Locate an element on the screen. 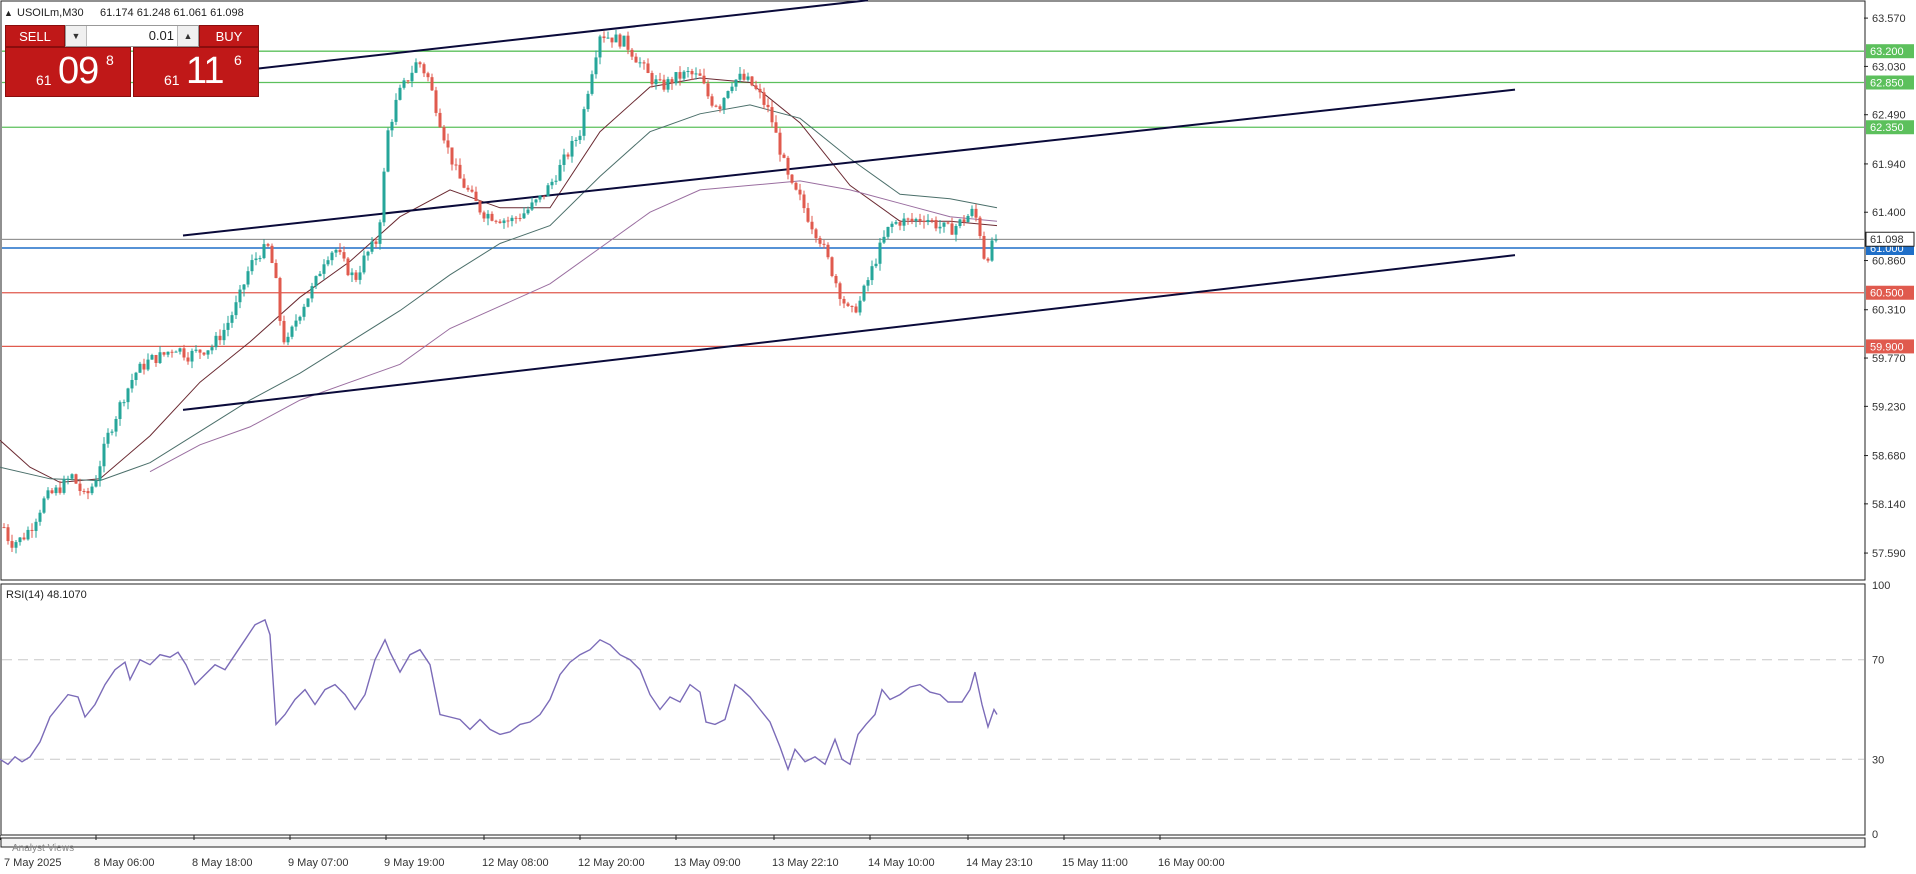 The width and height of the screenshot is (1916, 874). y-axis-label: 58.140 is located at coordinates (1889, 505).